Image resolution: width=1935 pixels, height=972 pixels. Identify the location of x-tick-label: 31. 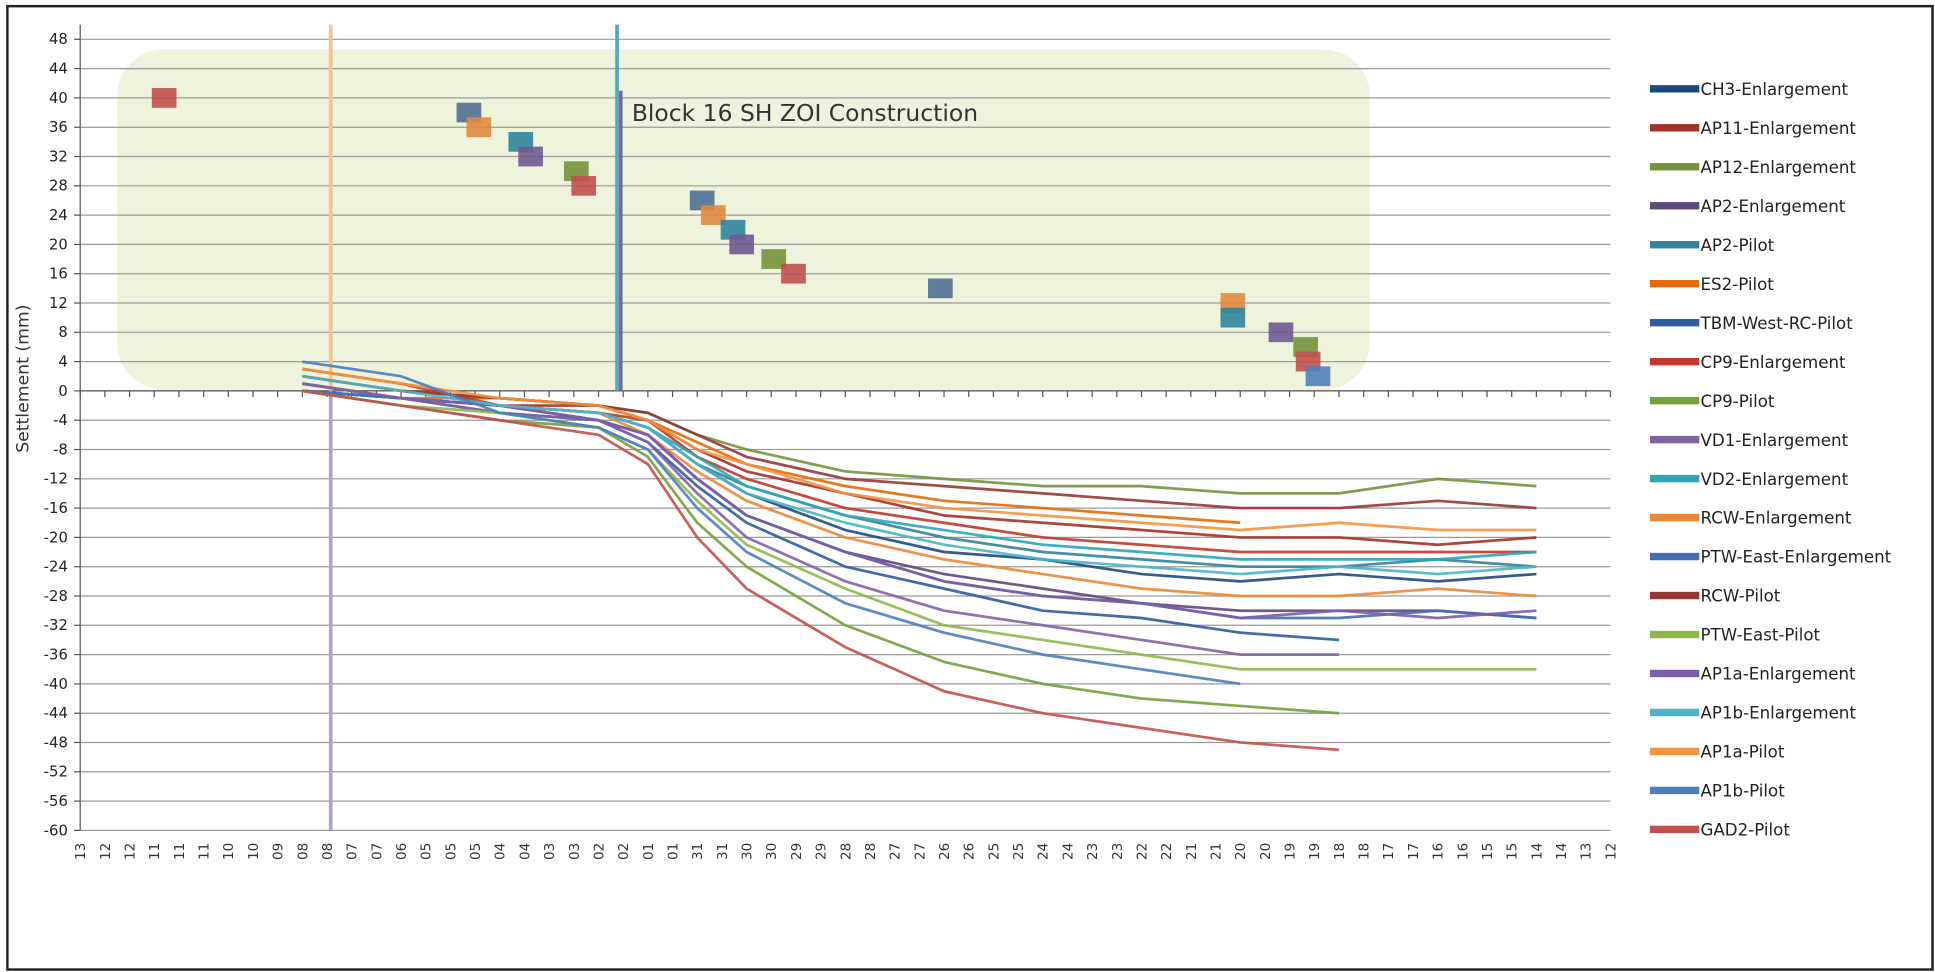
(698, 851).